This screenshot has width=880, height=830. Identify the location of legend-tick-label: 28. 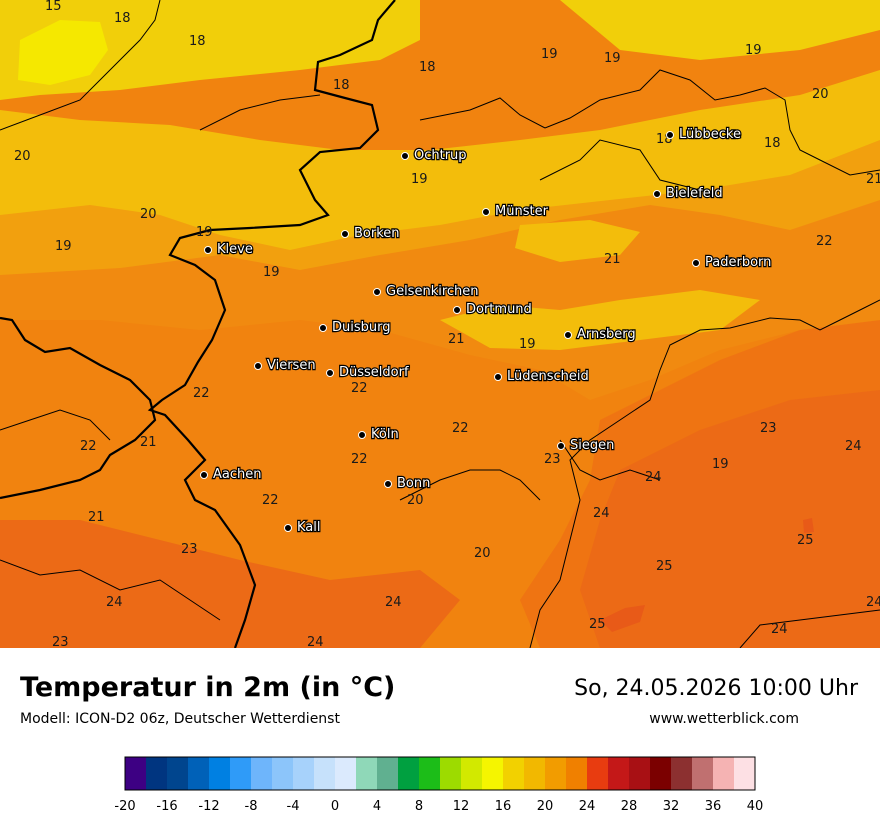
(629, 806).